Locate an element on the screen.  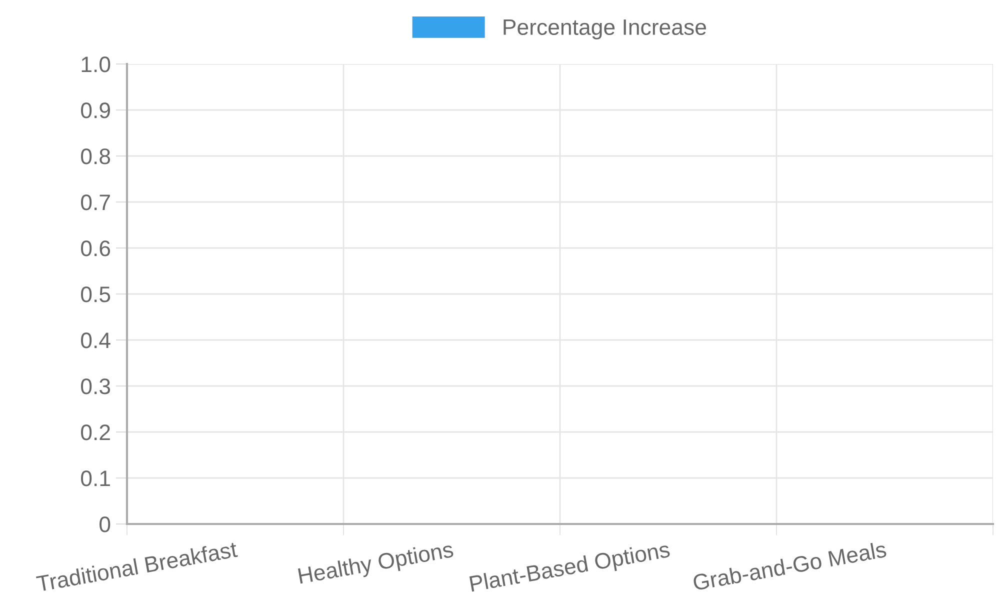
y-tick-label: 0.3 is located at coordinates (95, 386).